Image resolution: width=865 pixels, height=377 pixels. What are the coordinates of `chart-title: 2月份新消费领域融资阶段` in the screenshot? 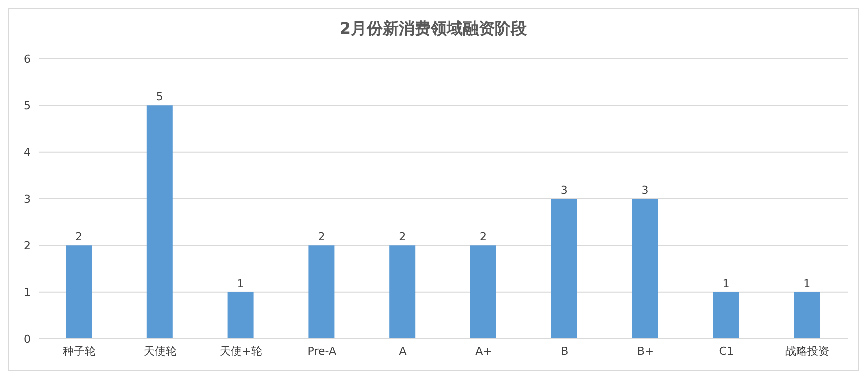 It's located at (433, 29).